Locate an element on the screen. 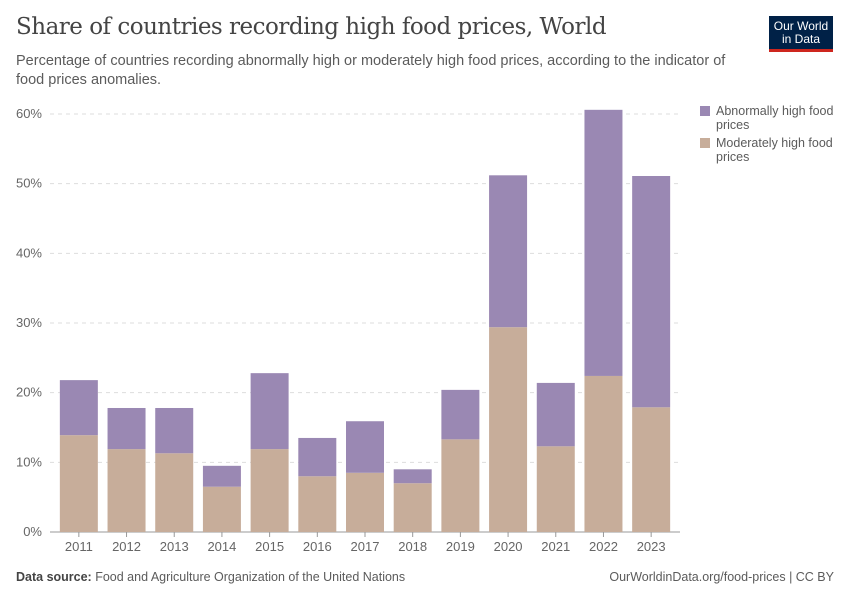 The height and width of the screenshot is (600, 850). y-tick-label: 50% is located at coordinates (29, 183).